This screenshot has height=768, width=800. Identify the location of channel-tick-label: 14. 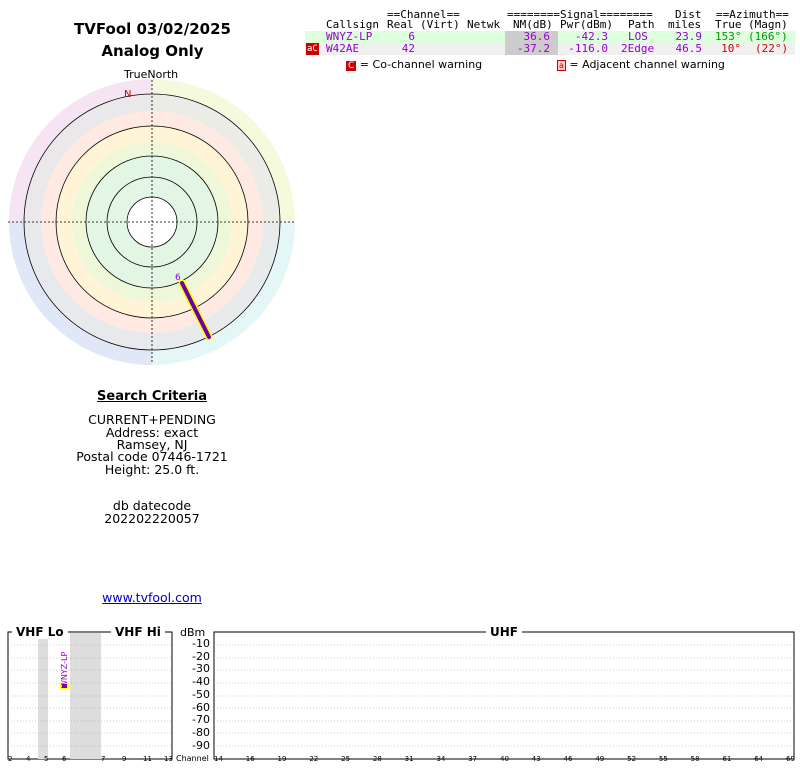
(218, 759).